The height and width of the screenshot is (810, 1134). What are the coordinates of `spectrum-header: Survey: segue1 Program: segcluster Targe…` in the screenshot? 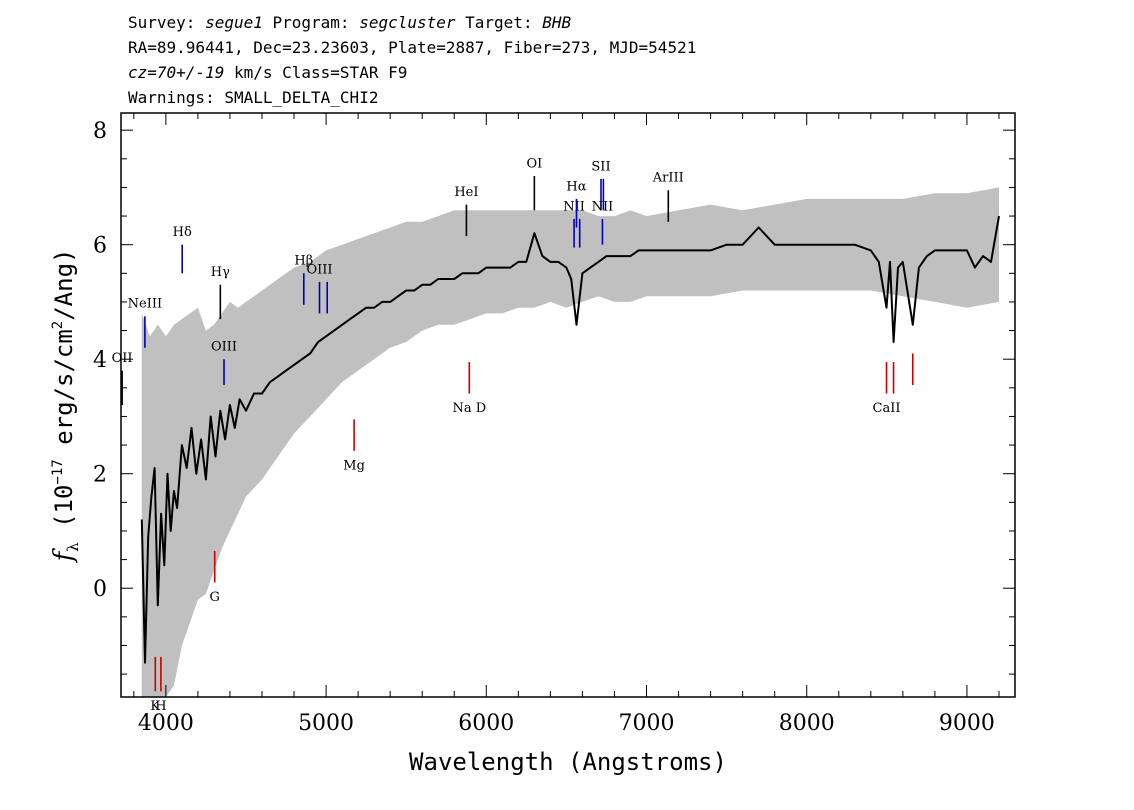 It's located at (412, 60).